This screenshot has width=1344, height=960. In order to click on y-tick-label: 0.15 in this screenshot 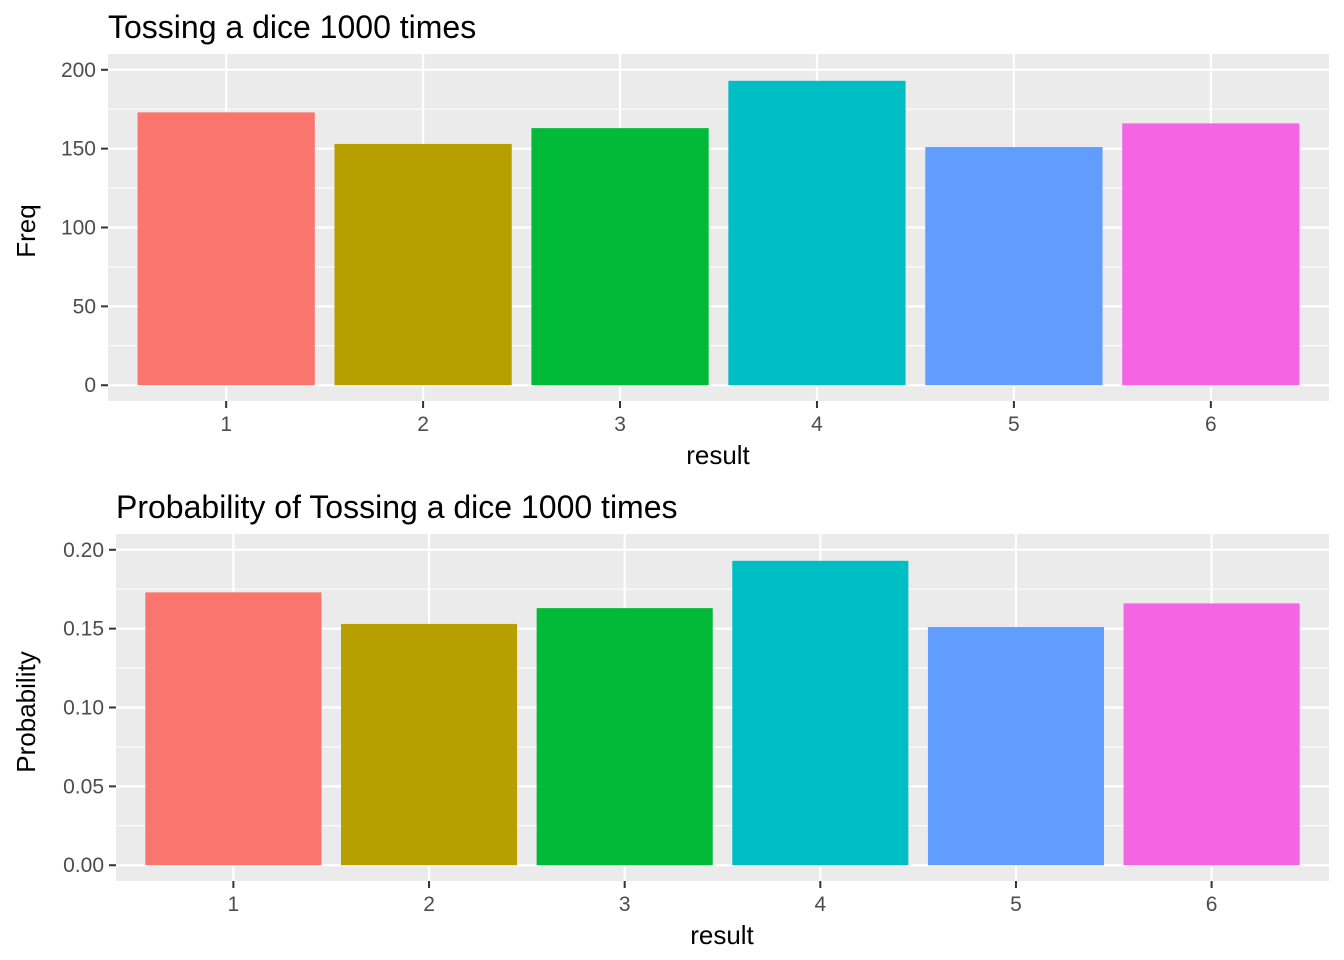, I will do `click(83, 629)`.